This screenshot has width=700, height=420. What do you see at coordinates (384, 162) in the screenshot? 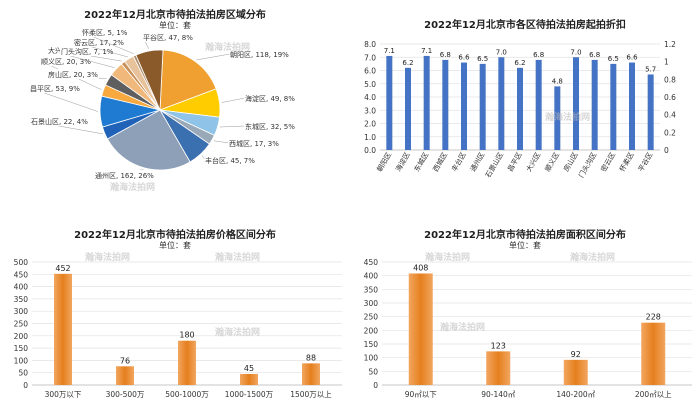
I see `x-tick-label: 朝阳区` at bounding box center [384, 162].